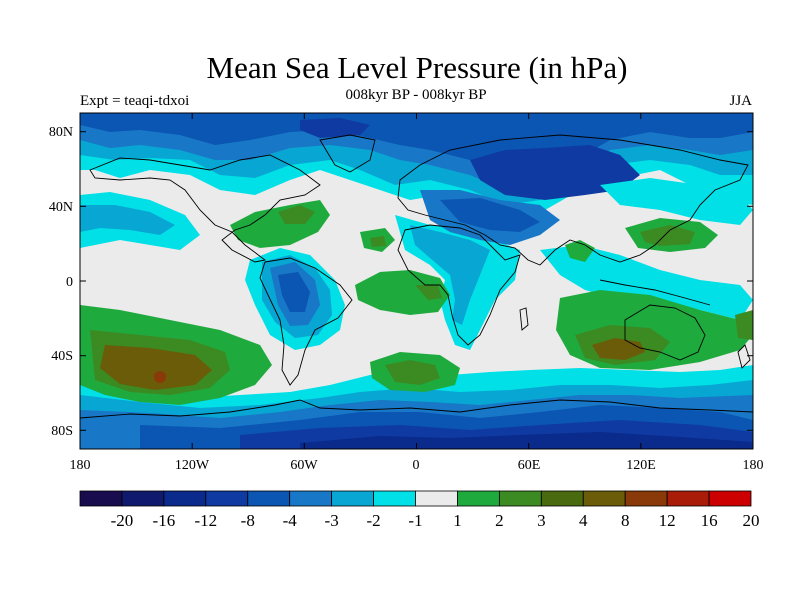 The width and height of the screenshot is (800, 600). I want to click on colorbar-label: -8, so click(248, 520).